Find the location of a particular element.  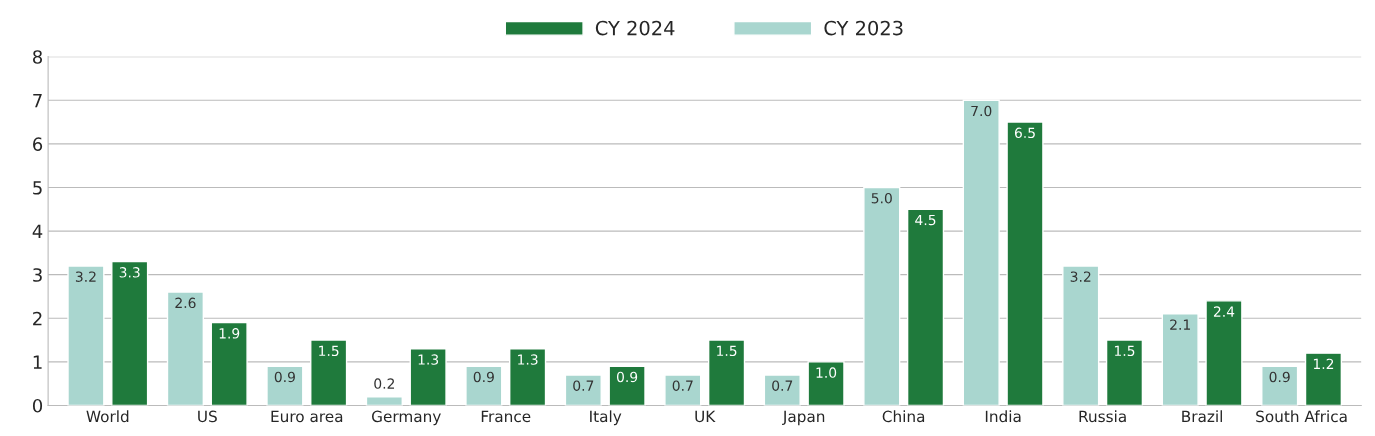

data-label: 5.0 is located at coordinates (881, 198).